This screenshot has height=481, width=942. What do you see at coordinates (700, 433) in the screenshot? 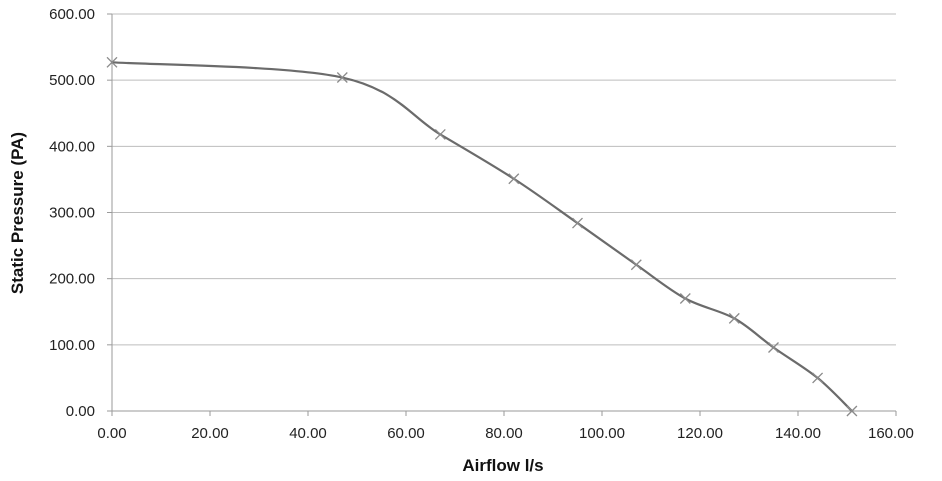
I see `x-tick-label: 120.00` at bounding box center [700, 433].